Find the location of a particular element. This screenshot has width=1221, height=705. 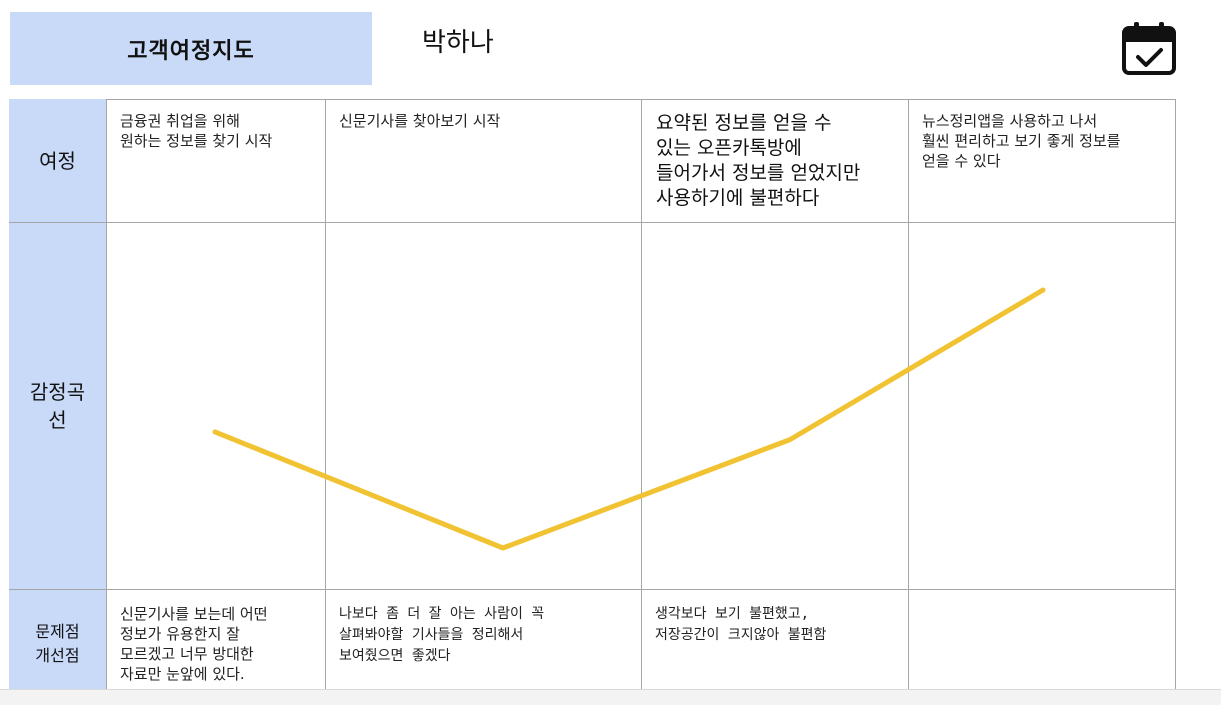

persona-name: 박하나 is located at coordinates (458, 43).